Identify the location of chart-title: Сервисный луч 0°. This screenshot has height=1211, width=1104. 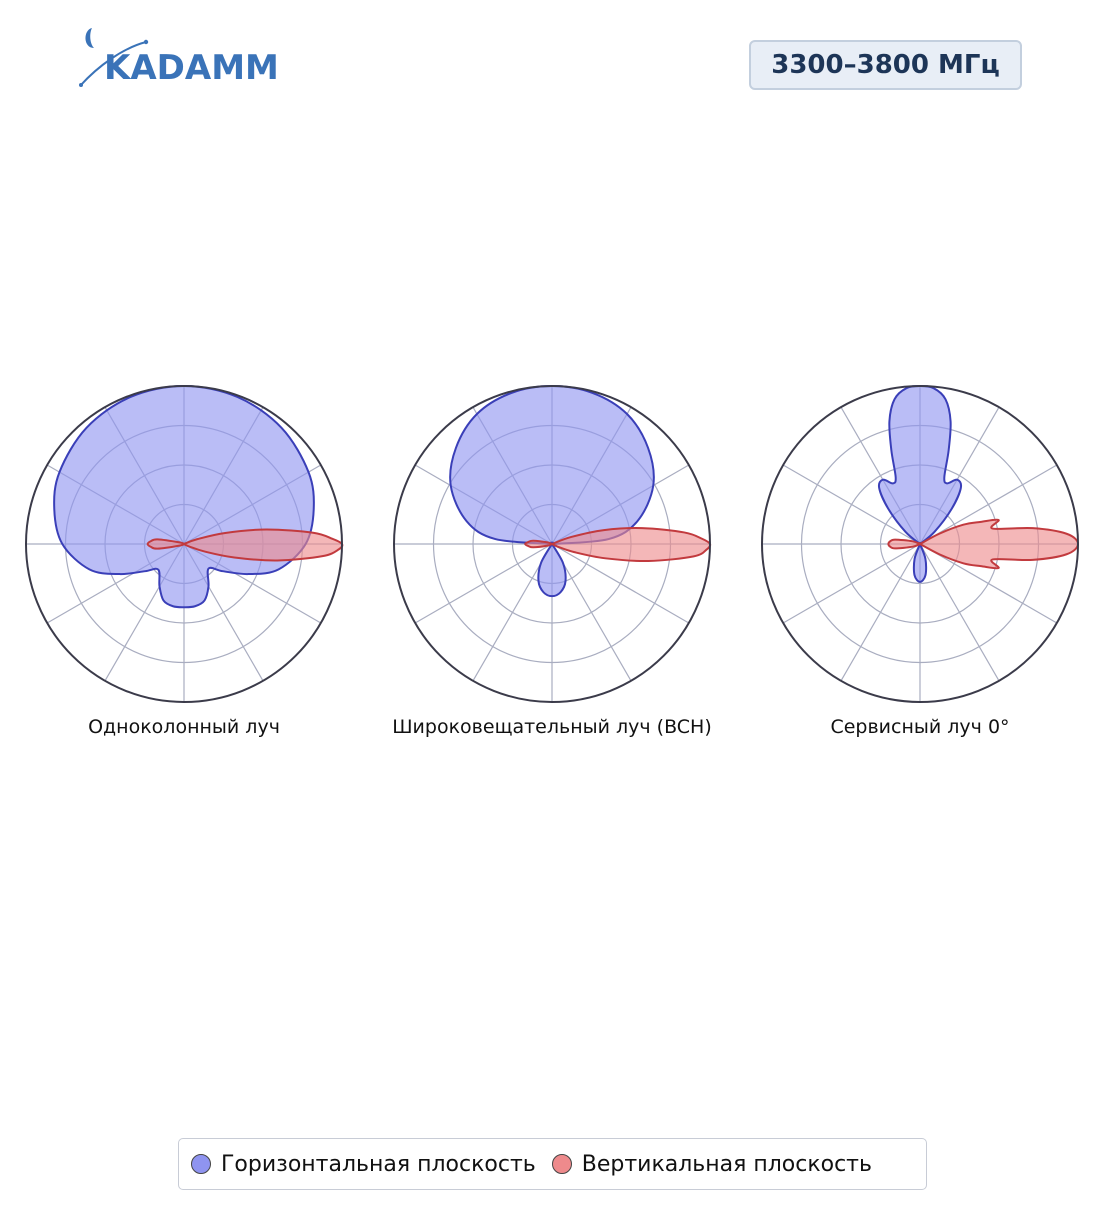
(919, 727).